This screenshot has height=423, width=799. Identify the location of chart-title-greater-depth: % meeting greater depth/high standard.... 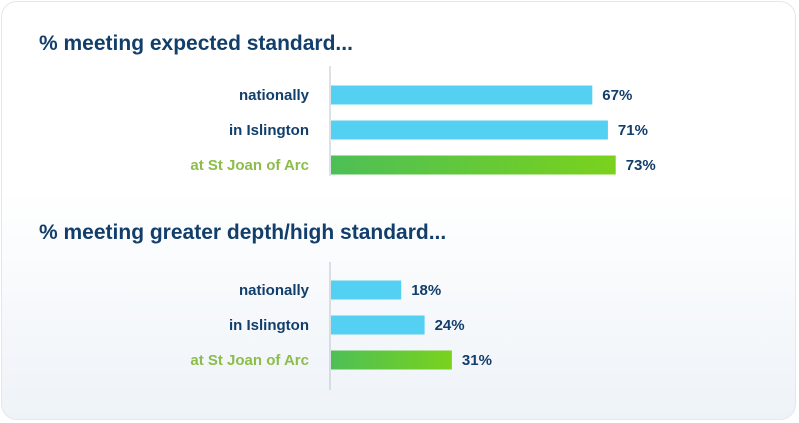
(243, 232).